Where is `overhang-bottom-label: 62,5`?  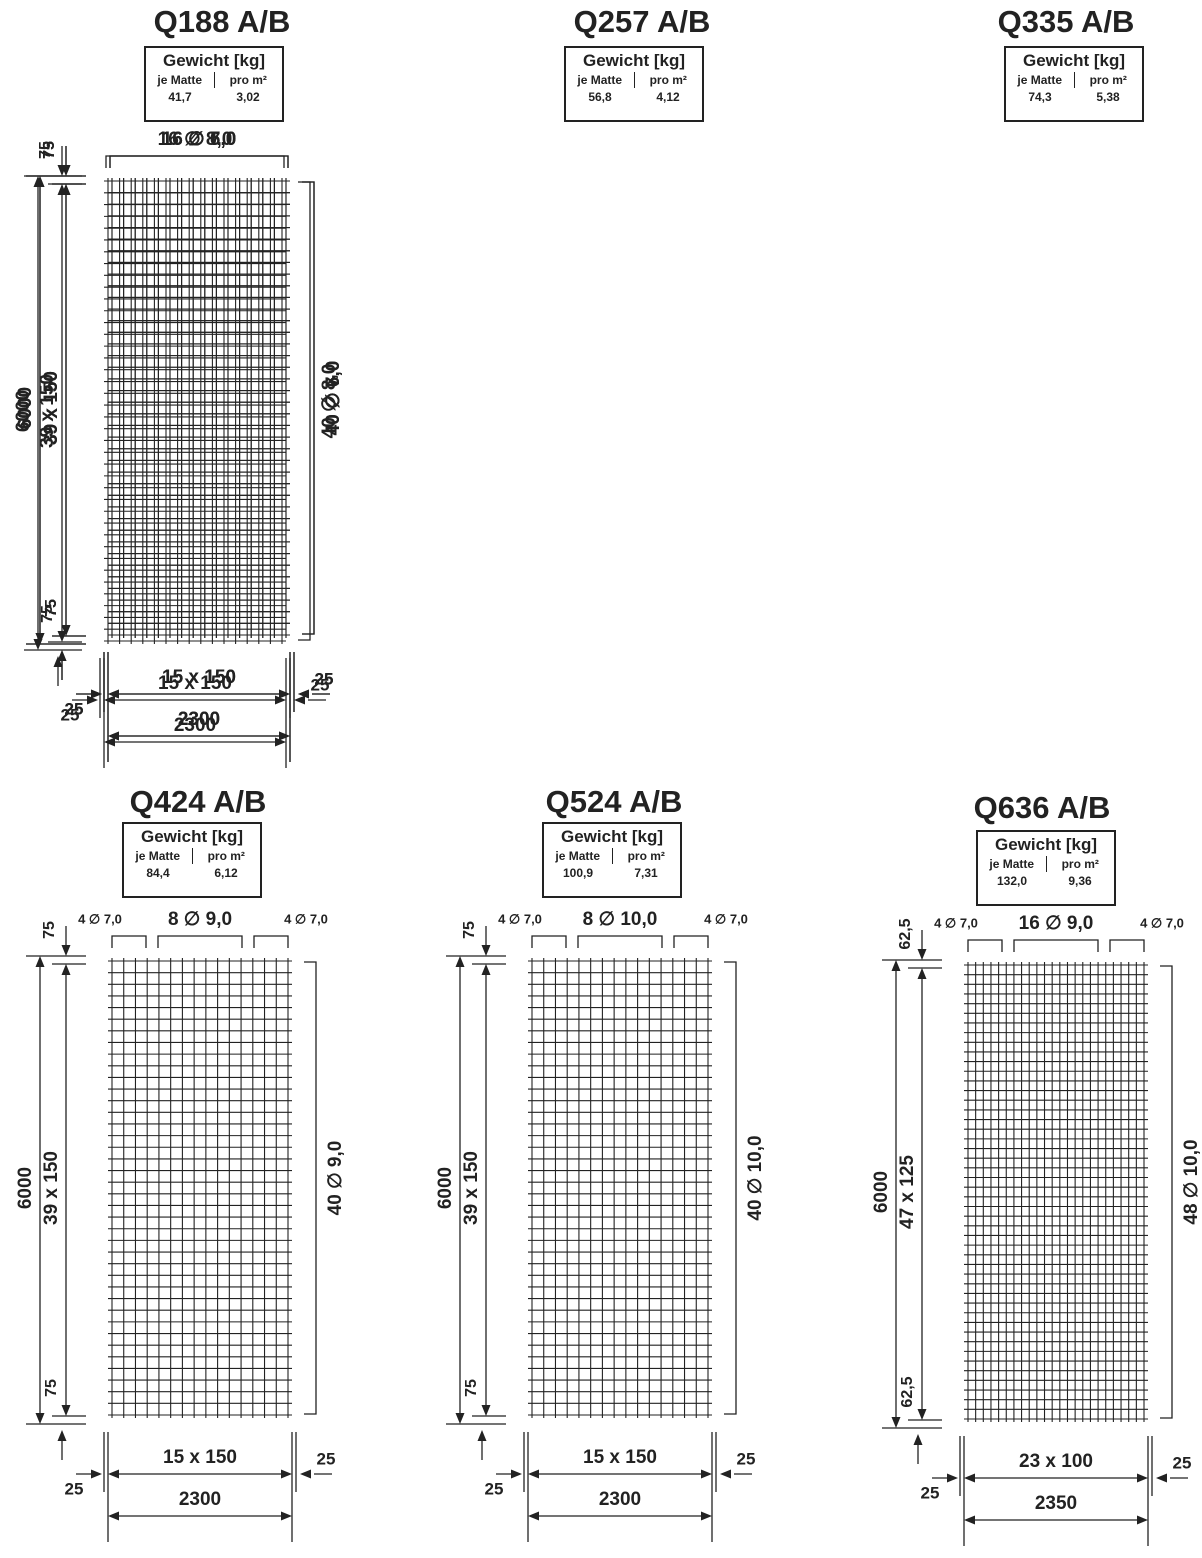
overhang-bottom-label: 62,5 is located at coordinates (907, 1391).